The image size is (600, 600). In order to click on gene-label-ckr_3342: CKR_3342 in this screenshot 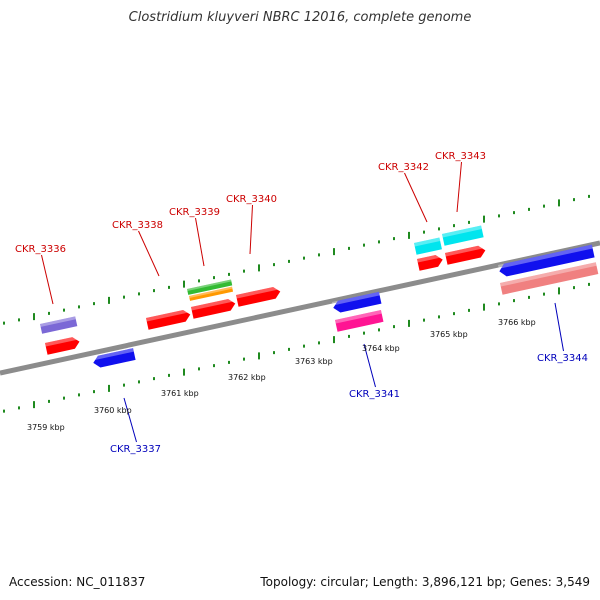, I will do `click(403, 167)`.